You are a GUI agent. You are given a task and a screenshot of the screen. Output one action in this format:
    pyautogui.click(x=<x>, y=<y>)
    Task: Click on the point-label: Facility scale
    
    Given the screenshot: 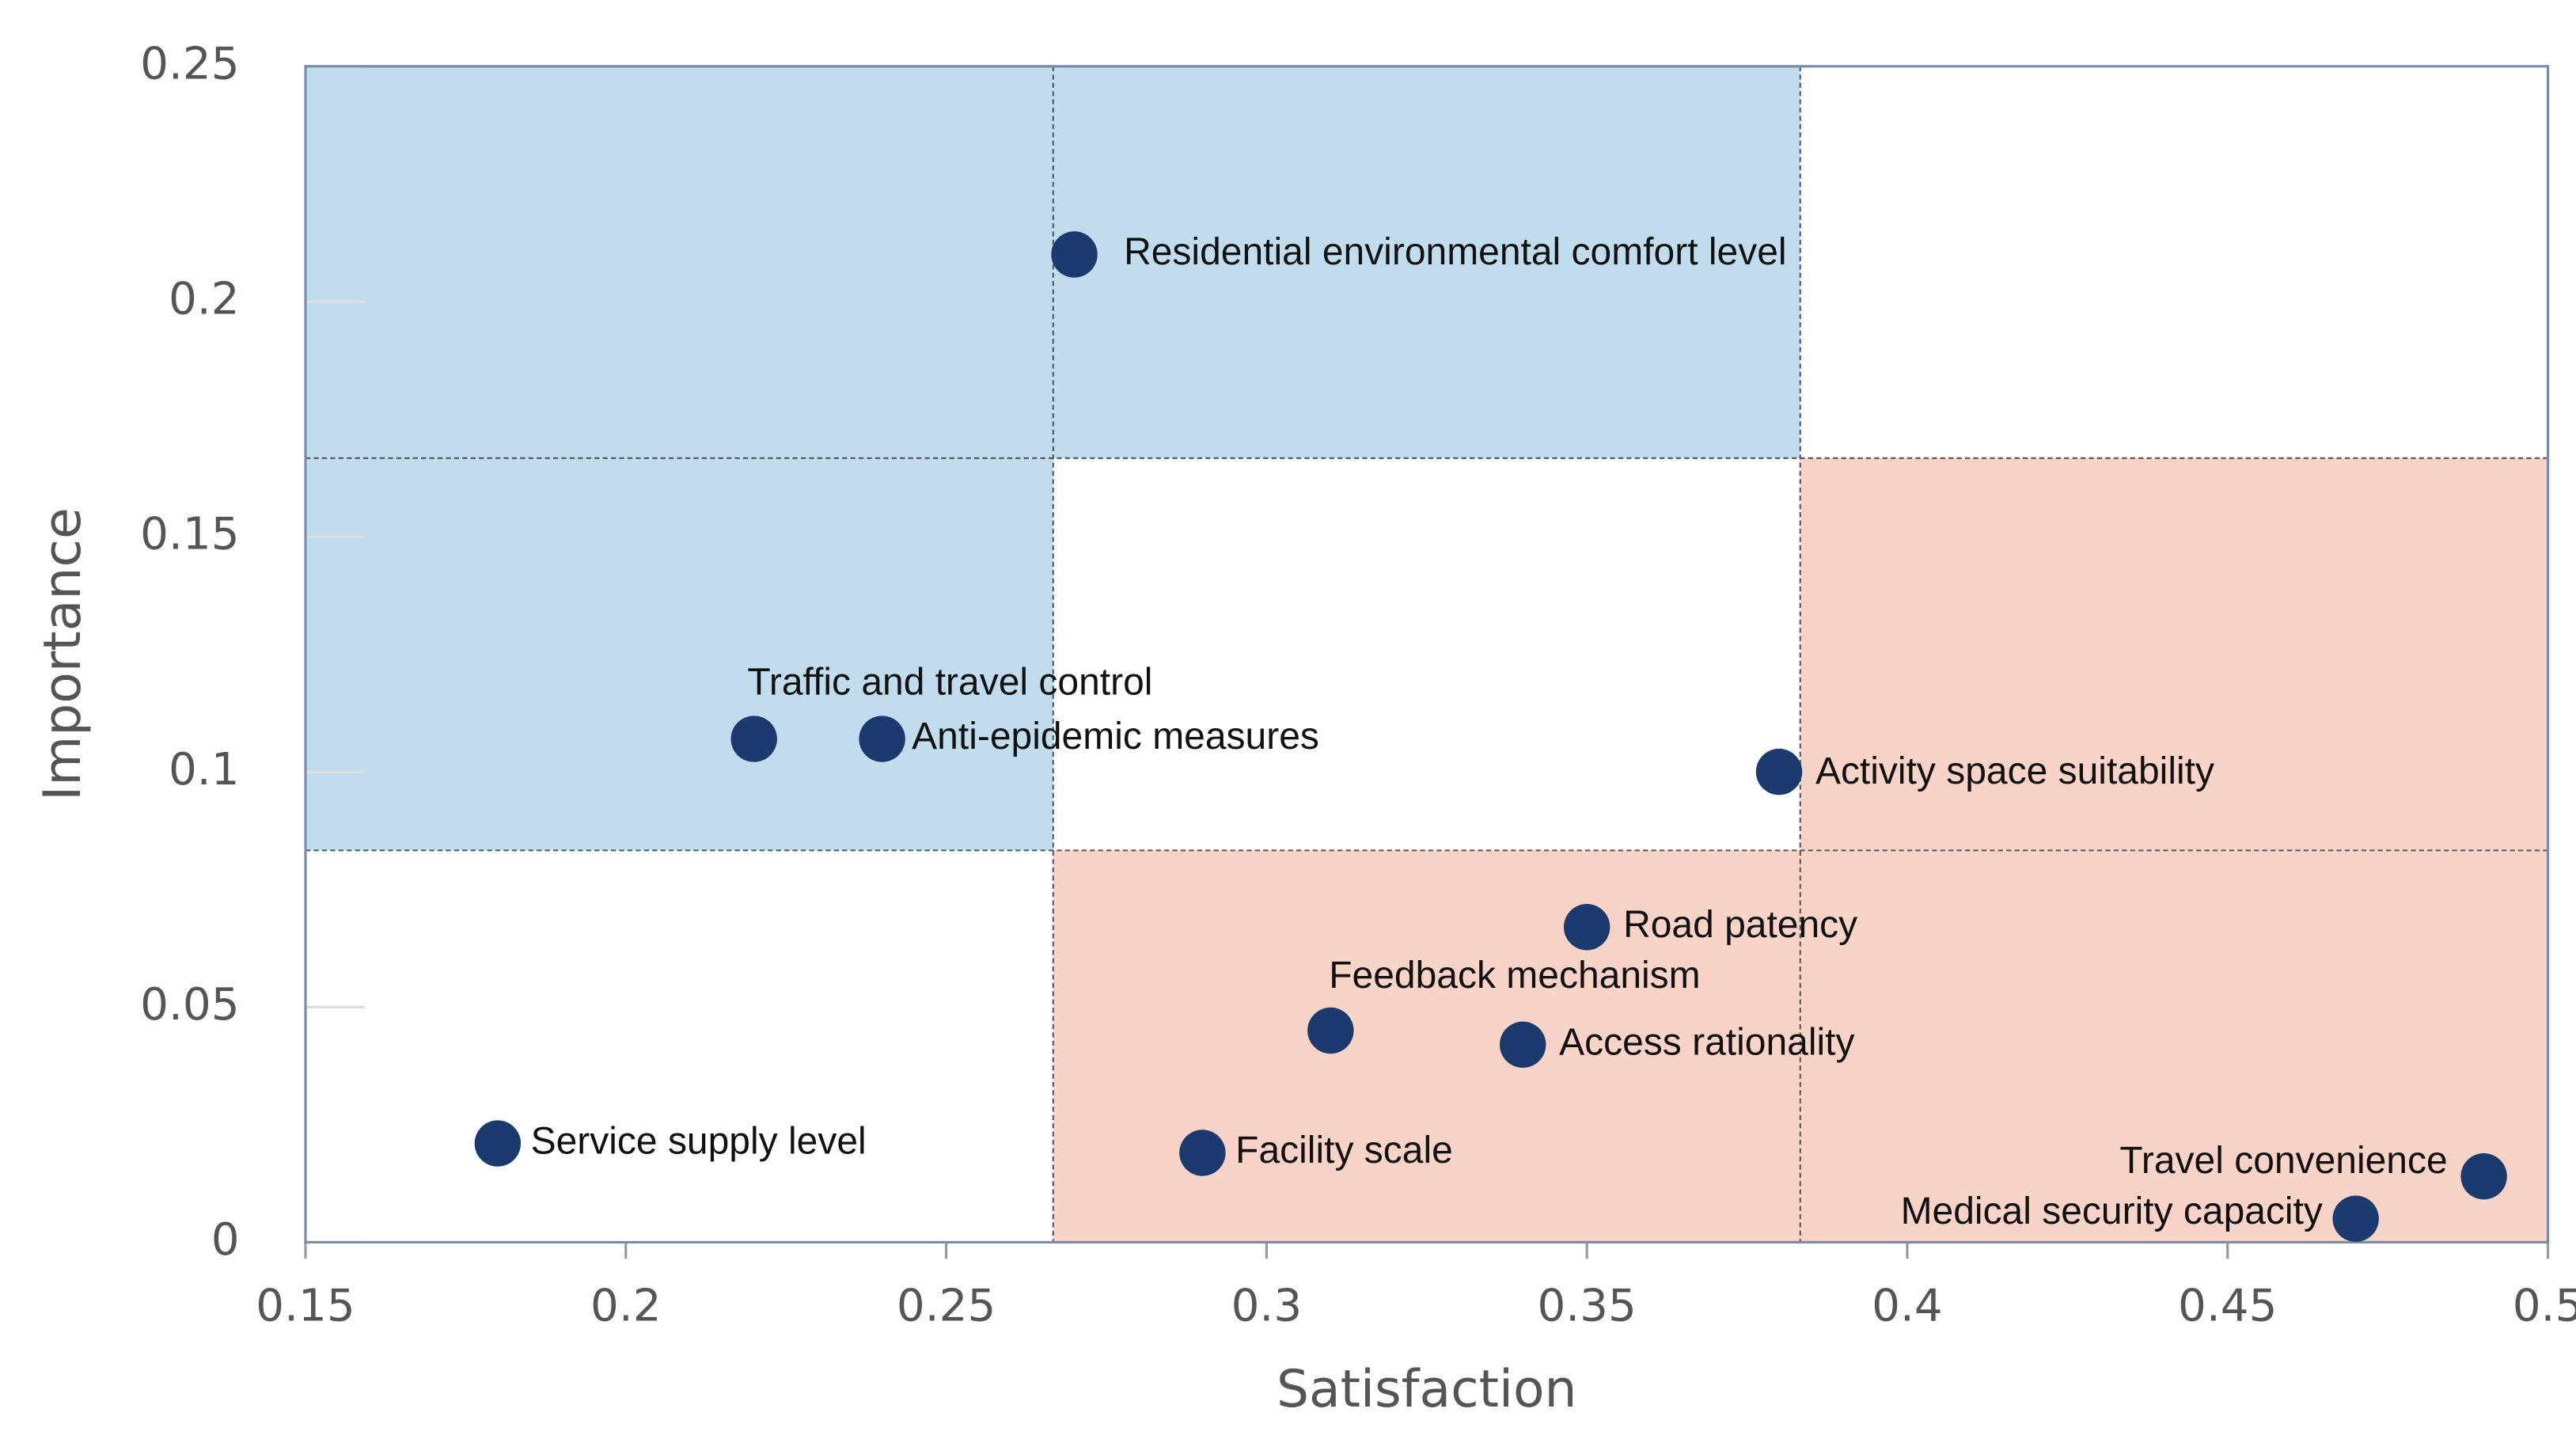 What is the action you would take?
    pyautogui.click(x=1344, y=1150)
    